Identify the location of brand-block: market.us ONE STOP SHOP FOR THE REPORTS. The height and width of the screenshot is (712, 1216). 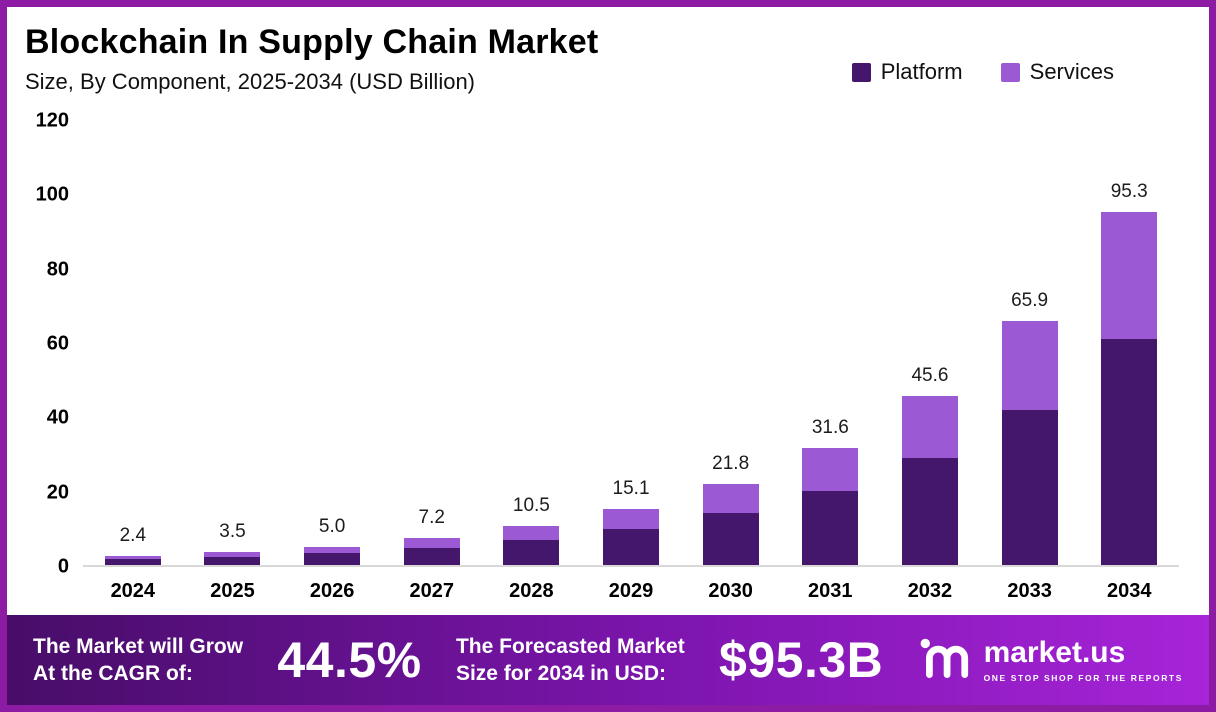
(1050, 660).